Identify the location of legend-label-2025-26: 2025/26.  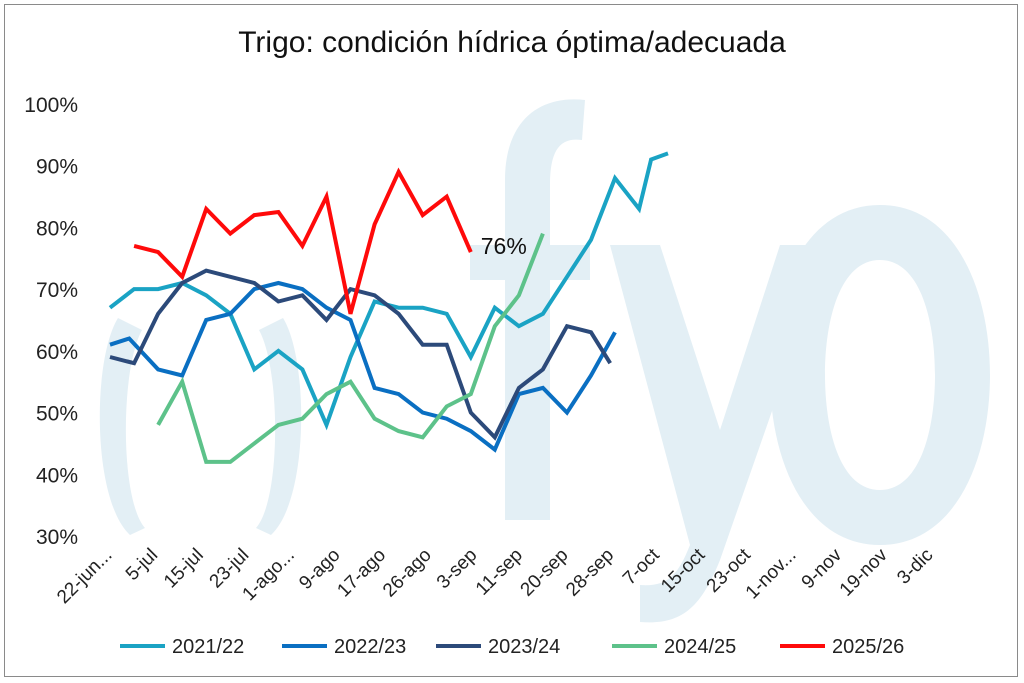
(868, 647).